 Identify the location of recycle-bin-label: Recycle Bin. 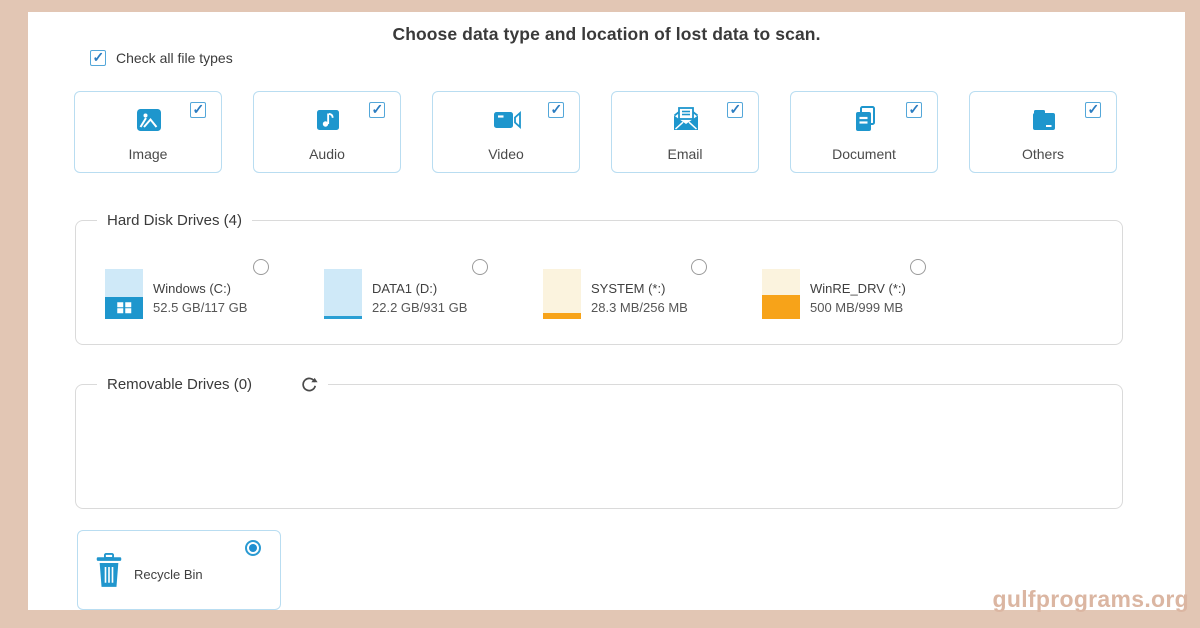
(168, 574).